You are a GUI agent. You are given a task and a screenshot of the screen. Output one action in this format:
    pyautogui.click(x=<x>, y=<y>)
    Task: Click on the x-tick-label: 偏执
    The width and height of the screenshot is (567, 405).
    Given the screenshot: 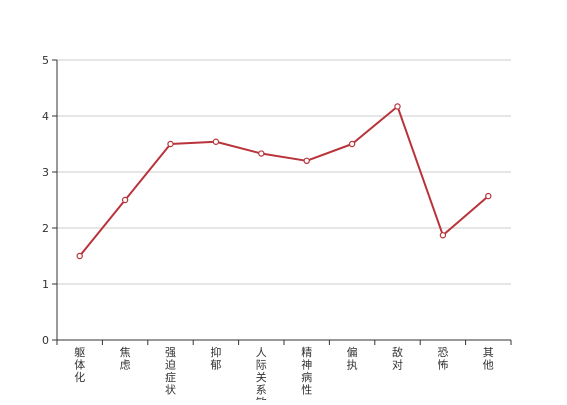 What is the action you would take?
    pyautogui.click(x=352, y=358)
    